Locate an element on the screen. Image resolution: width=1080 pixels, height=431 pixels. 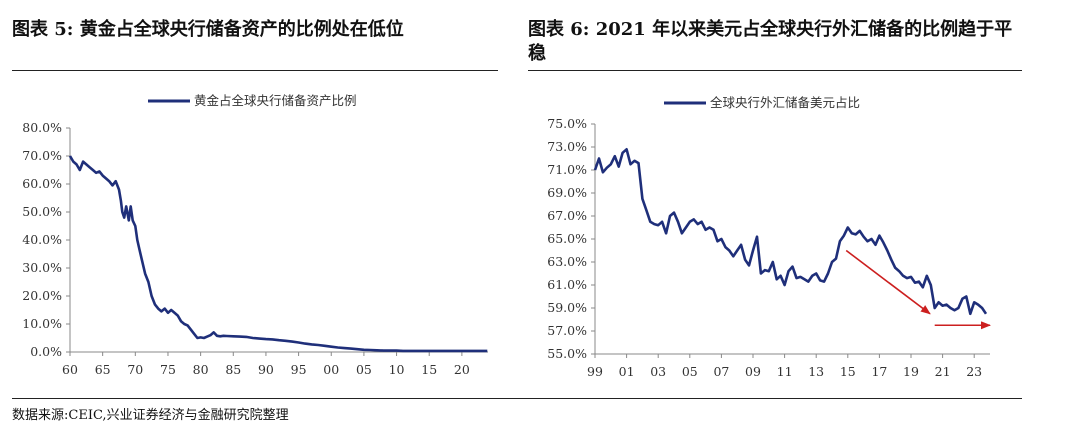
x-tick-label: 70 is located at coordinates (135, 369).